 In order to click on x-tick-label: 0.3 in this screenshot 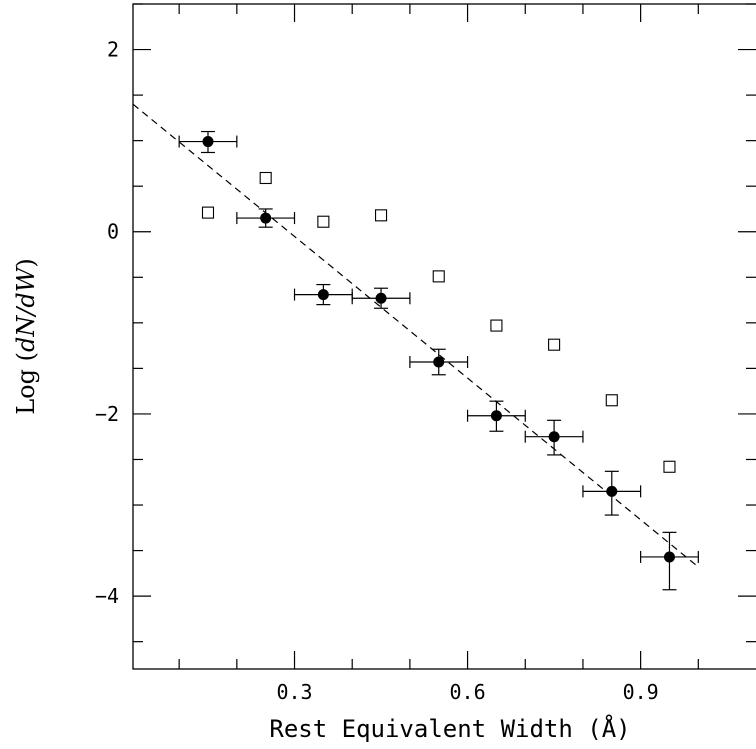, I will do `click(294, 692)`.